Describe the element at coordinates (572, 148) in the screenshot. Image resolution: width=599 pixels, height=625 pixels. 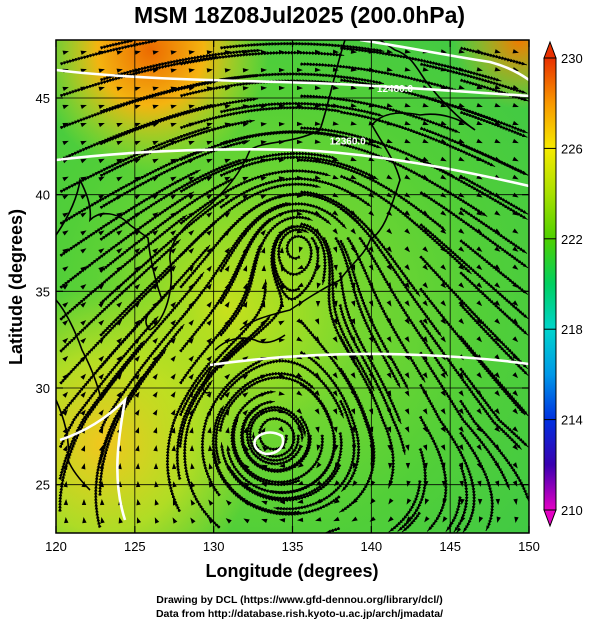
I see `colorbar-tick-label: 226` at that location.